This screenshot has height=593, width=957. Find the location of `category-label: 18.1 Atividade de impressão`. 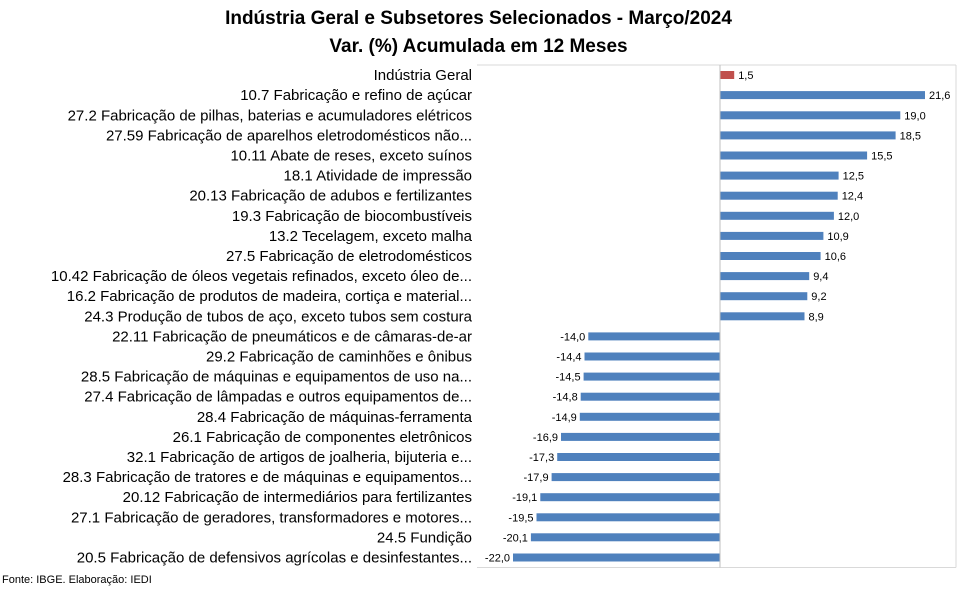

category-label: 18.1 Atividade de impressão is located at coordinates (378, 176).